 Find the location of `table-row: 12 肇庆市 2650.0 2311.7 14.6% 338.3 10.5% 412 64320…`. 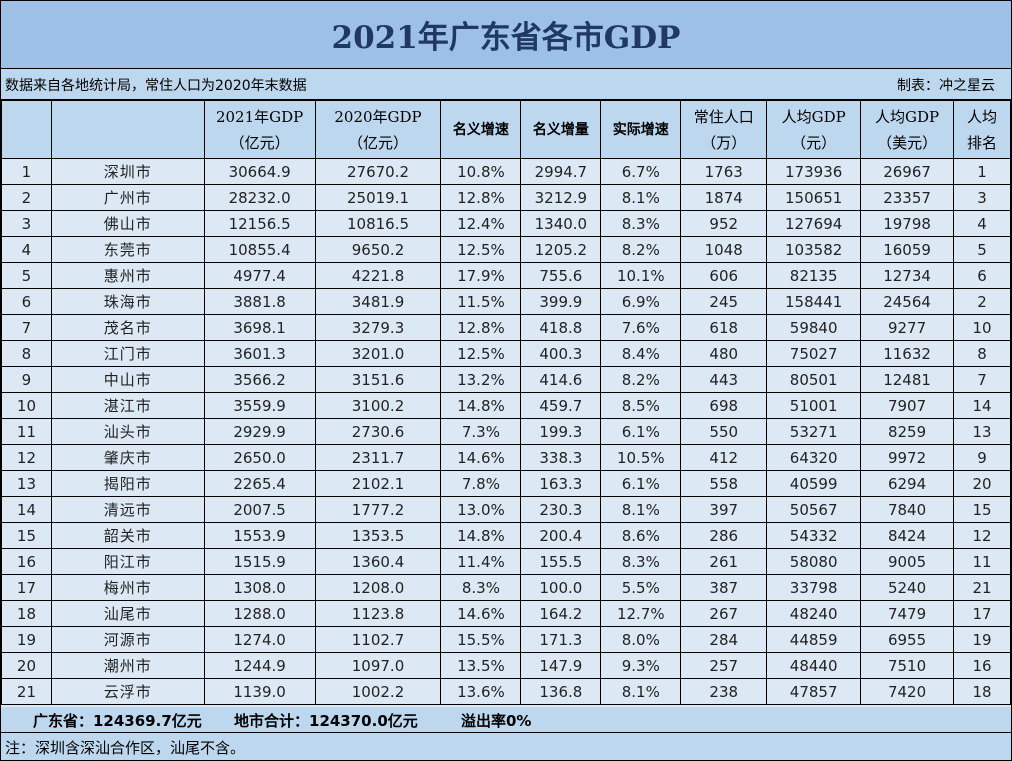

table-row: 12 肇庆市 2650.0 2311.7 14.6% 338.3 10.5% 412 64320… is located at coordinates (506, 457).